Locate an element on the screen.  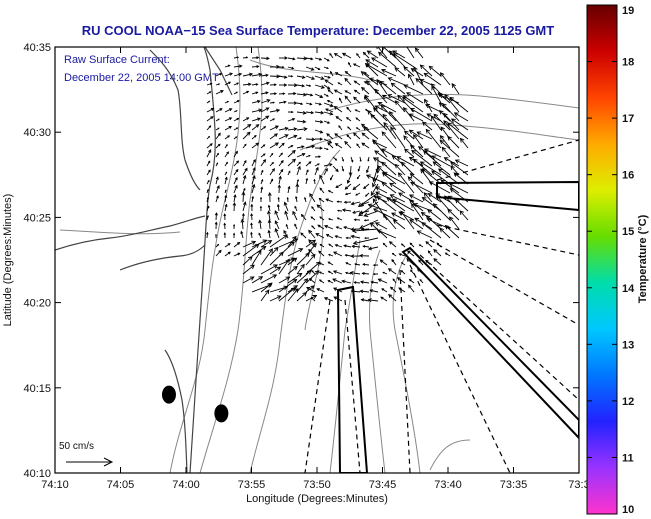
y-tick-label: 40:20 is located at coordinates (37, 304).